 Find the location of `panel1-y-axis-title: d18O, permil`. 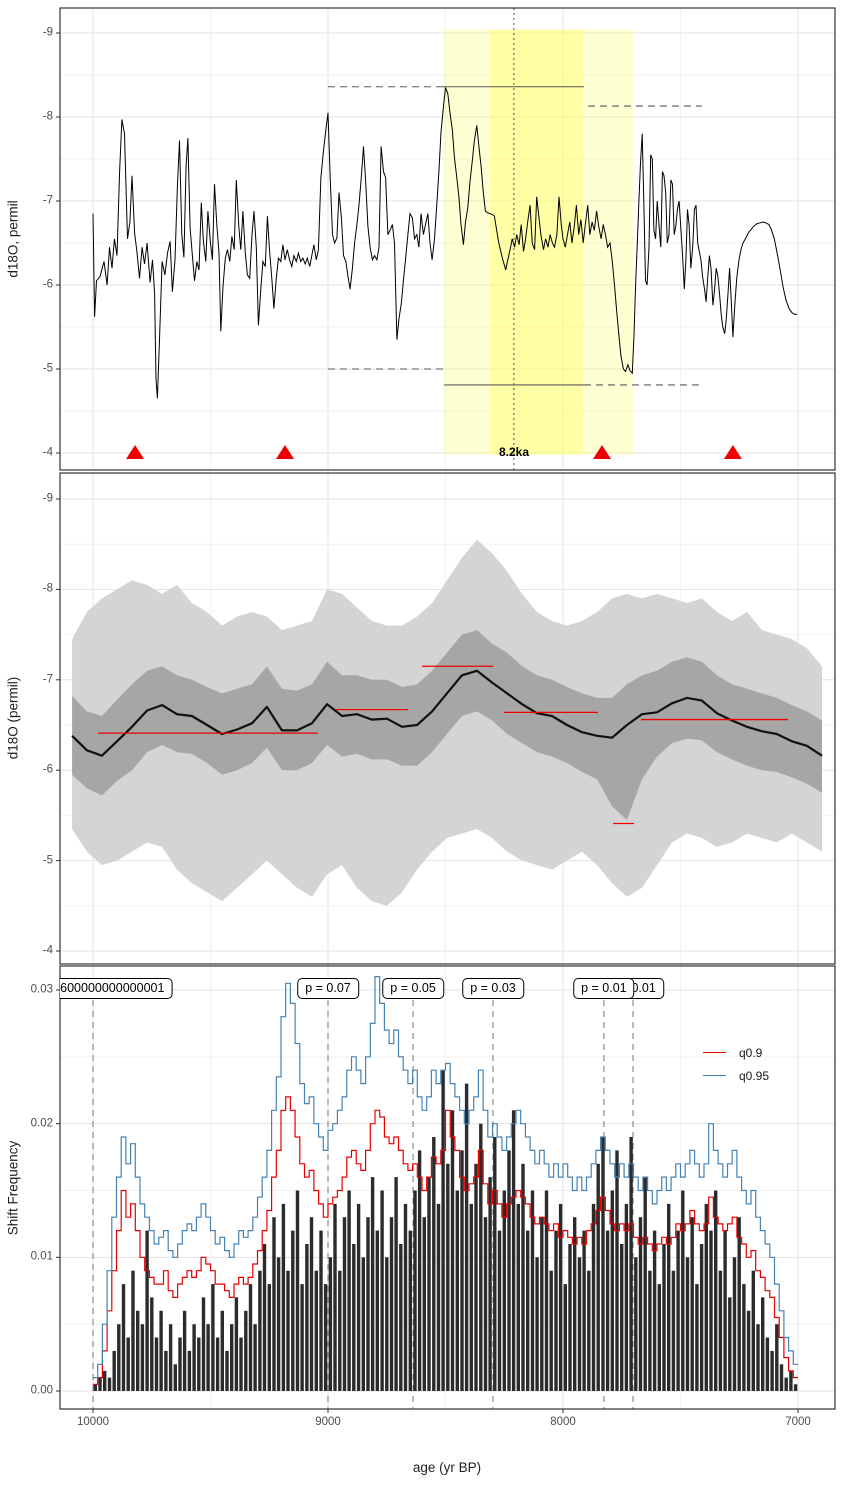

panel1-y-axis-title: d18O, permil is located at coordinates (13, 239).